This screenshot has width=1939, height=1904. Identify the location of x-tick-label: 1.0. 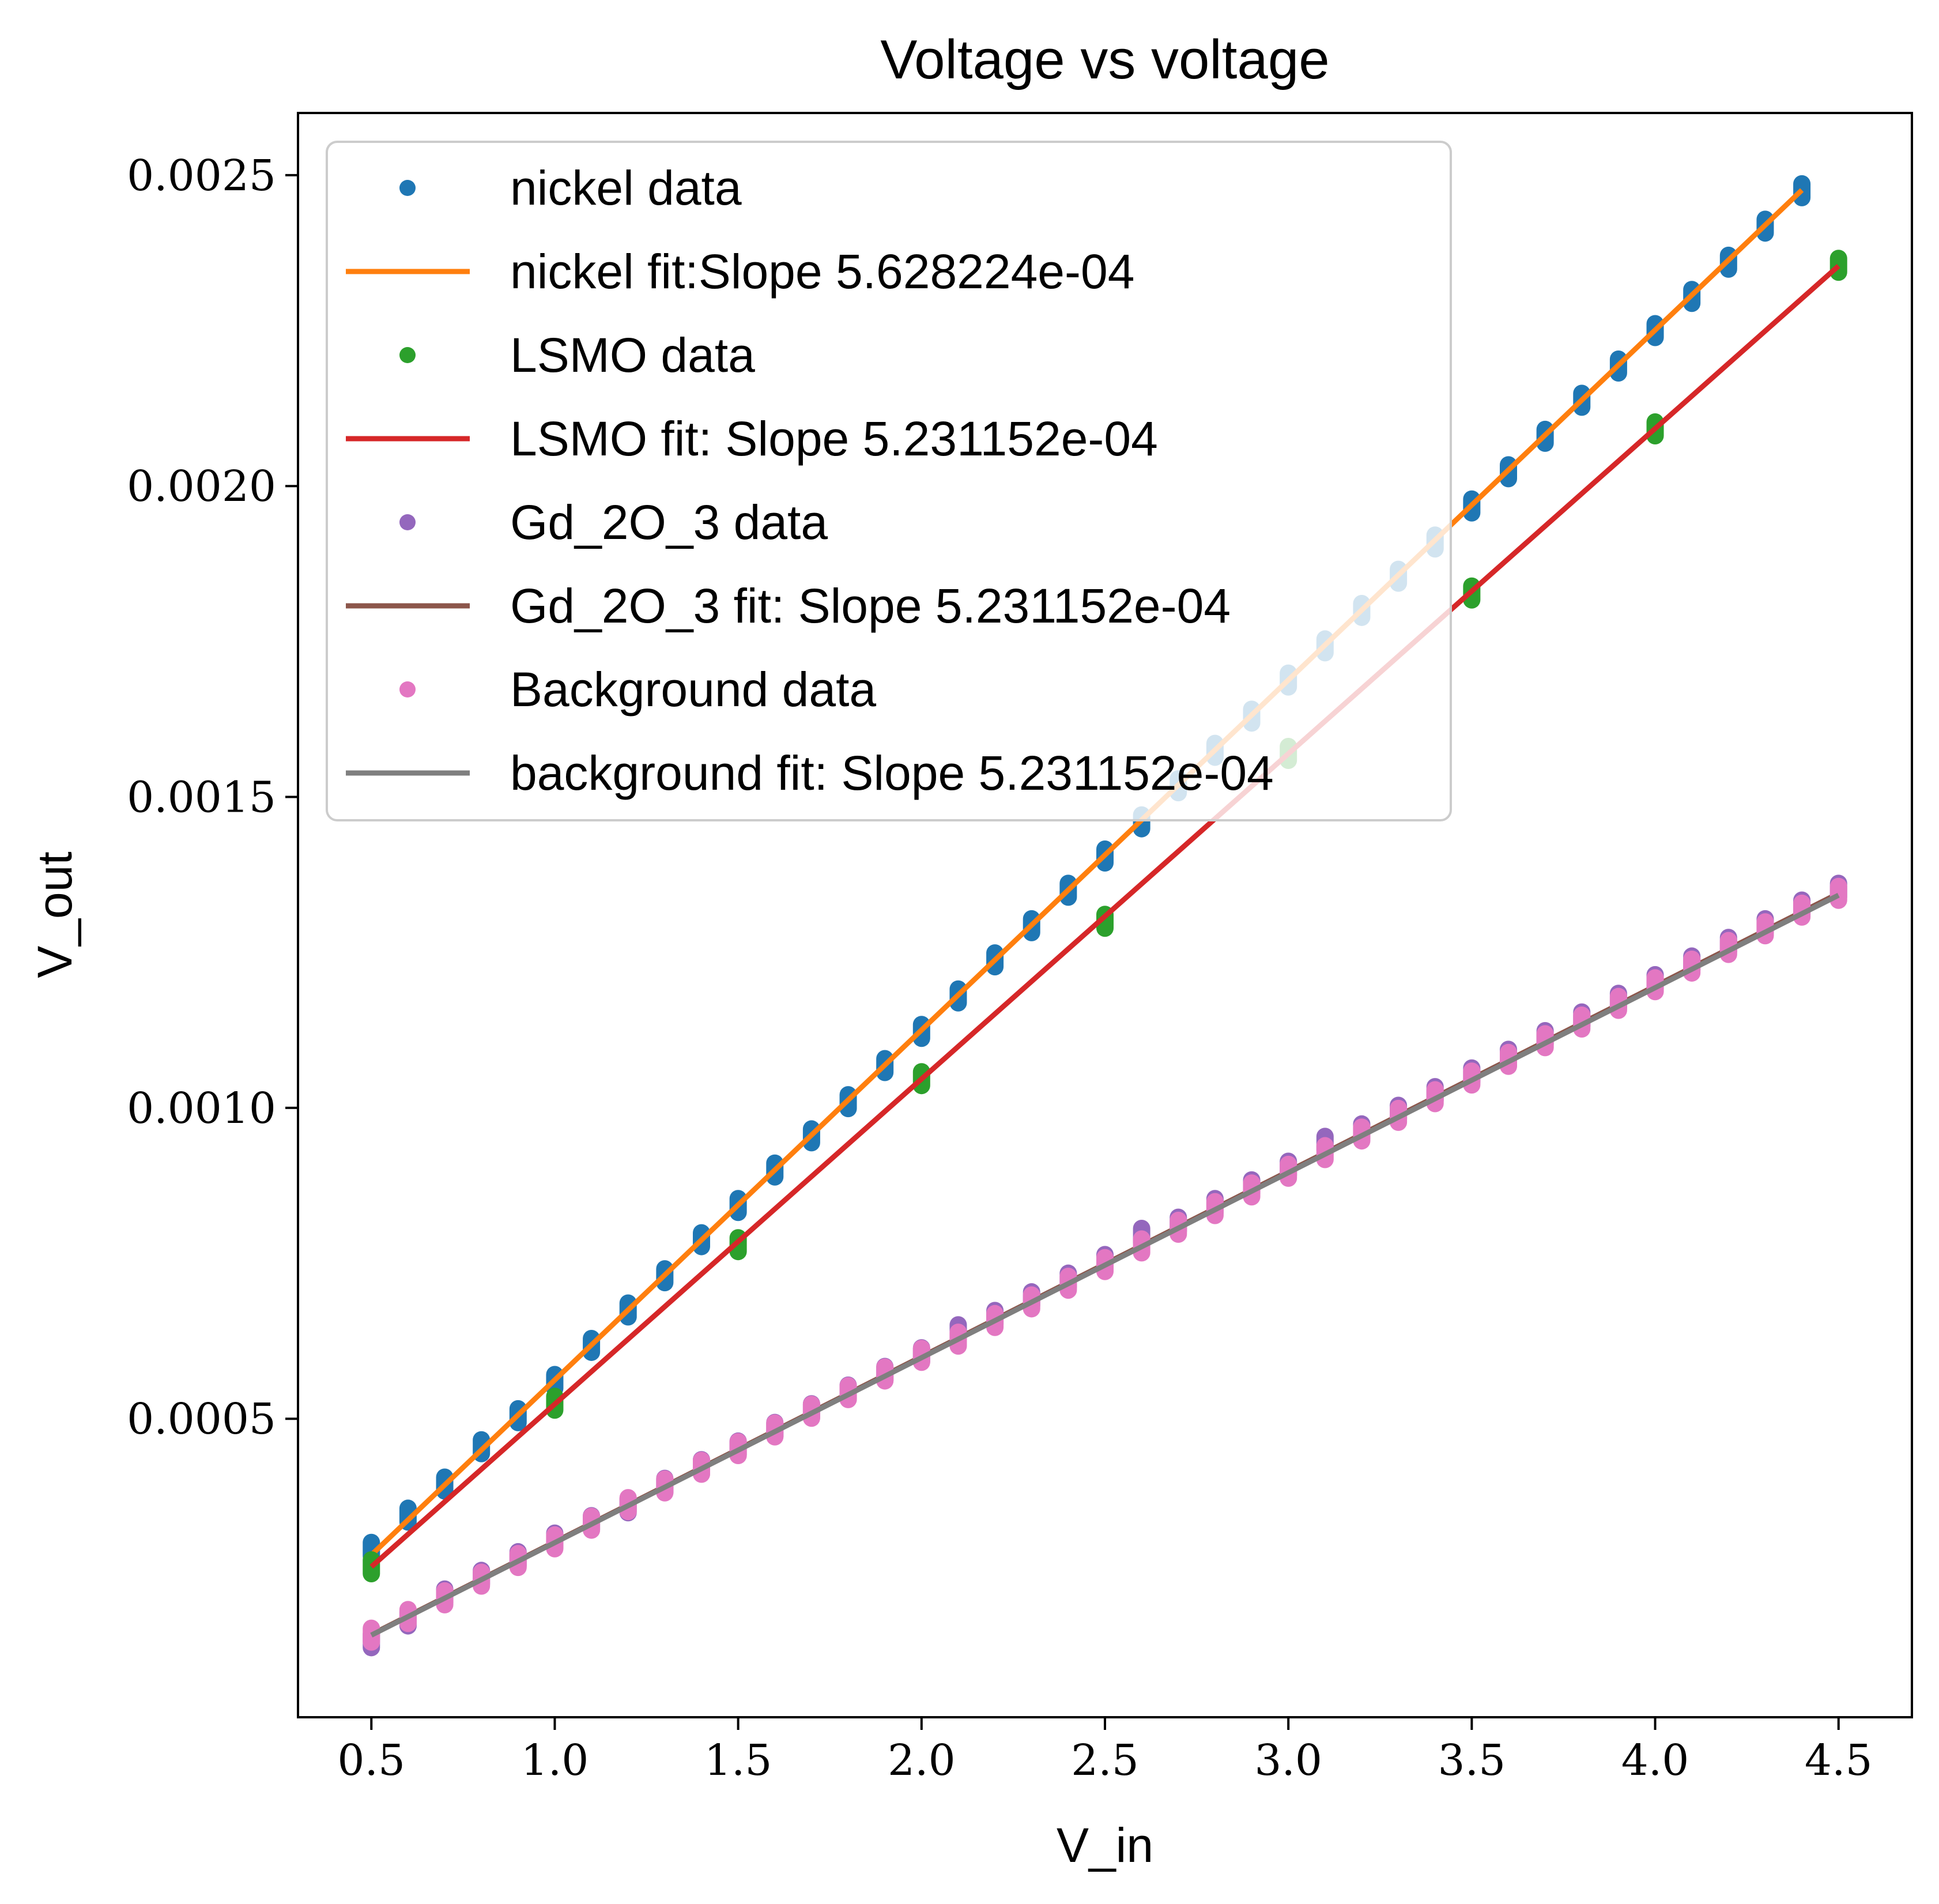
(555, 1760).